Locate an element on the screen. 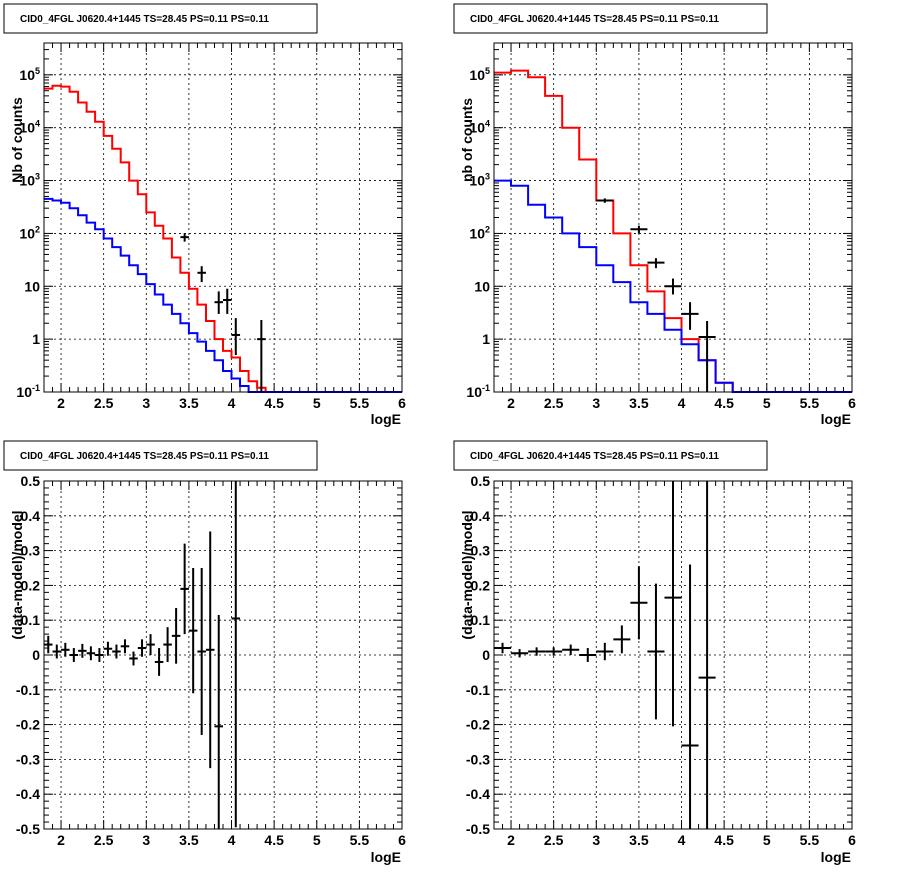  y-tick-label: 0.4 is located at coordinates (31, 516).